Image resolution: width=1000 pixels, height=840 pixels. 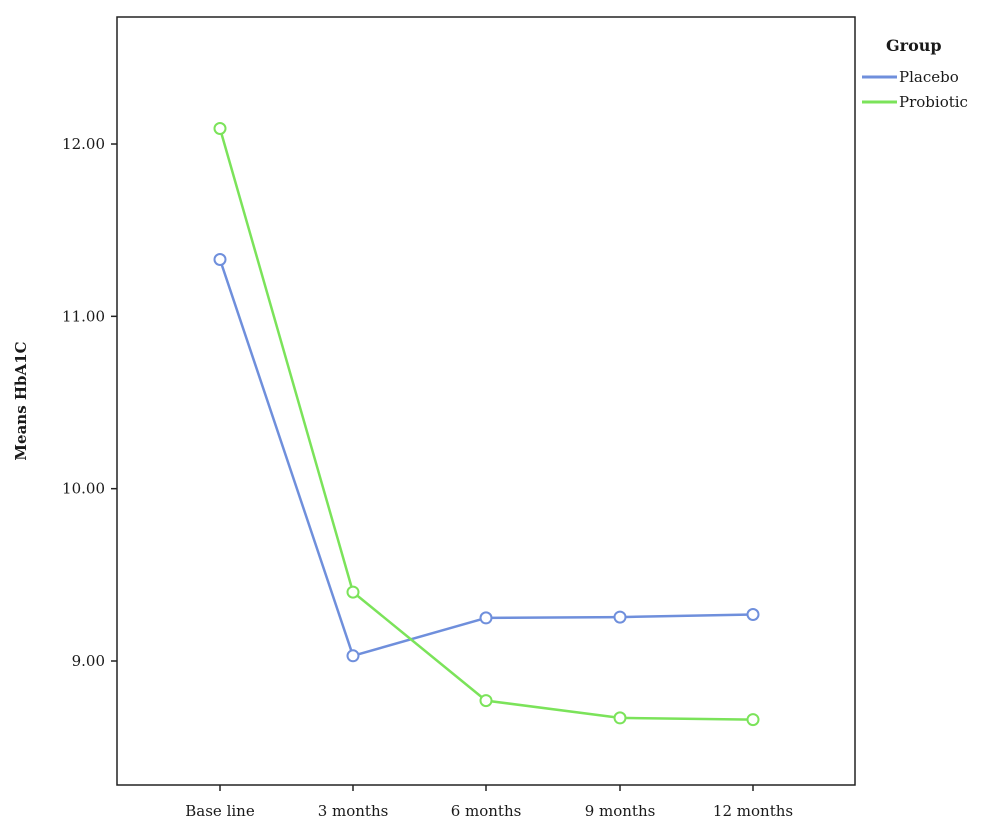 I want to click on x-tick-label: 12 months, so click(x=753, y=811).